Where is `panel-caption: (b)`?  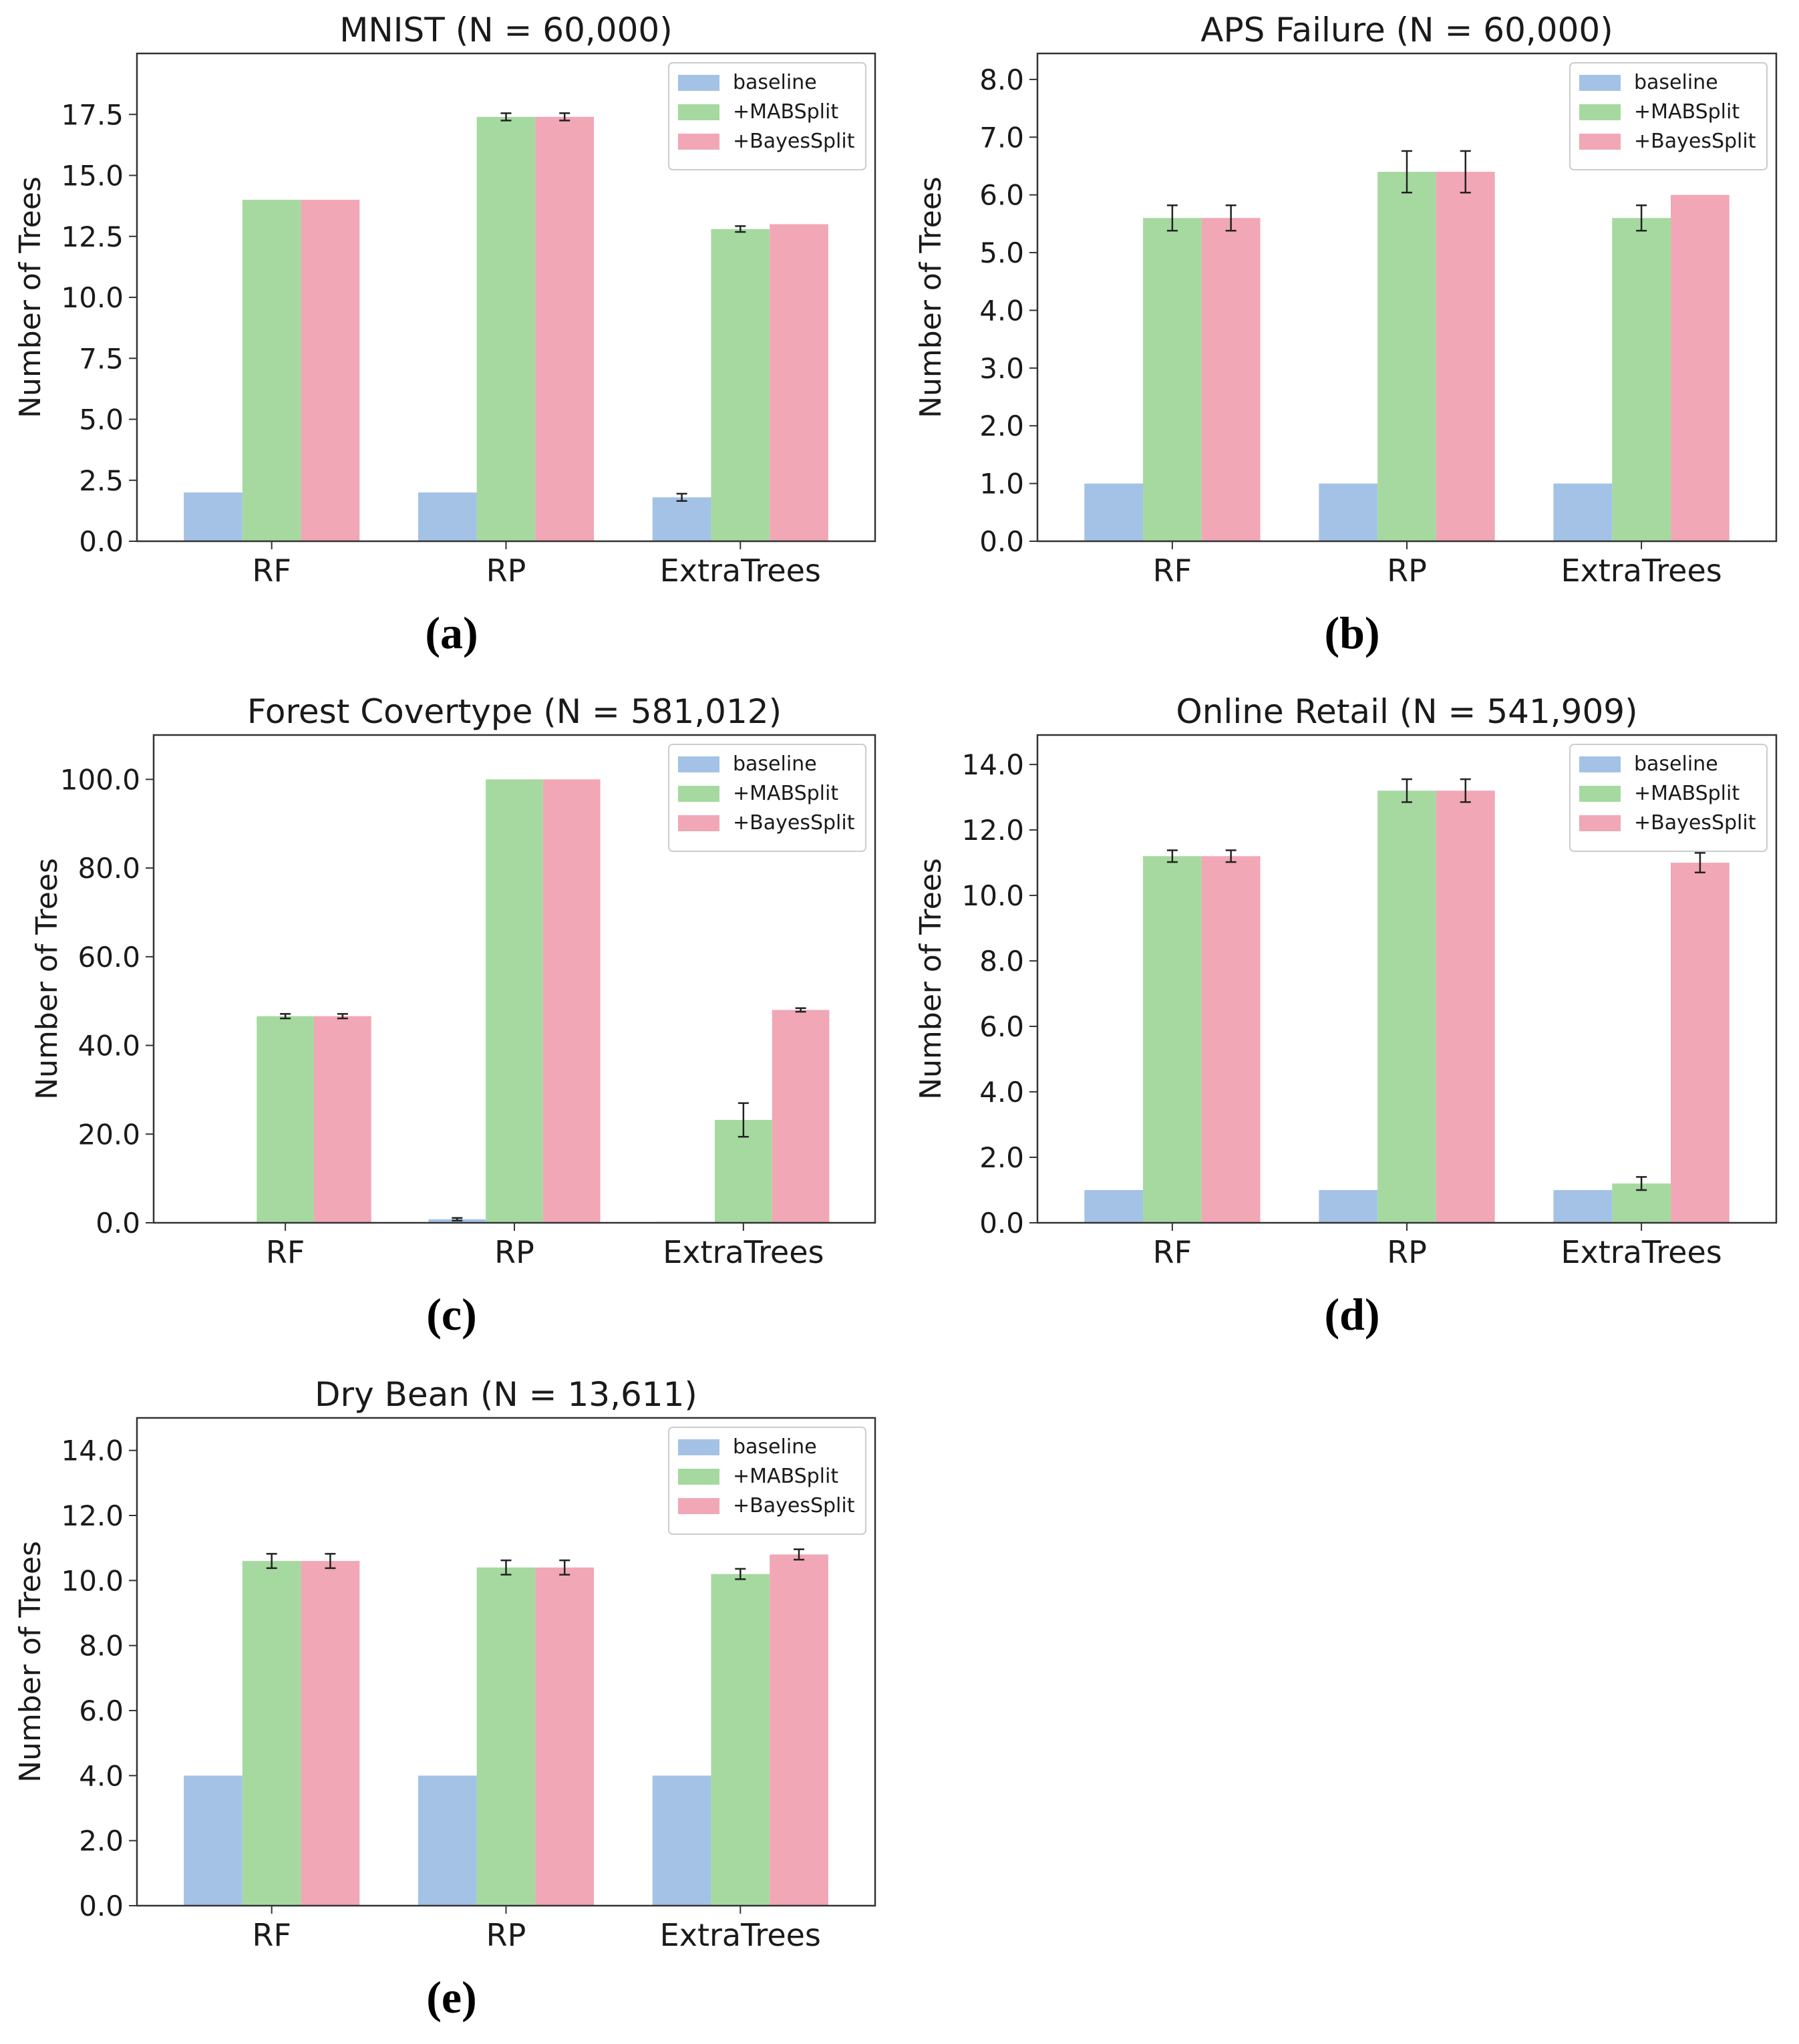 panel-caption: (b) is located at coordinates (1351, 632).